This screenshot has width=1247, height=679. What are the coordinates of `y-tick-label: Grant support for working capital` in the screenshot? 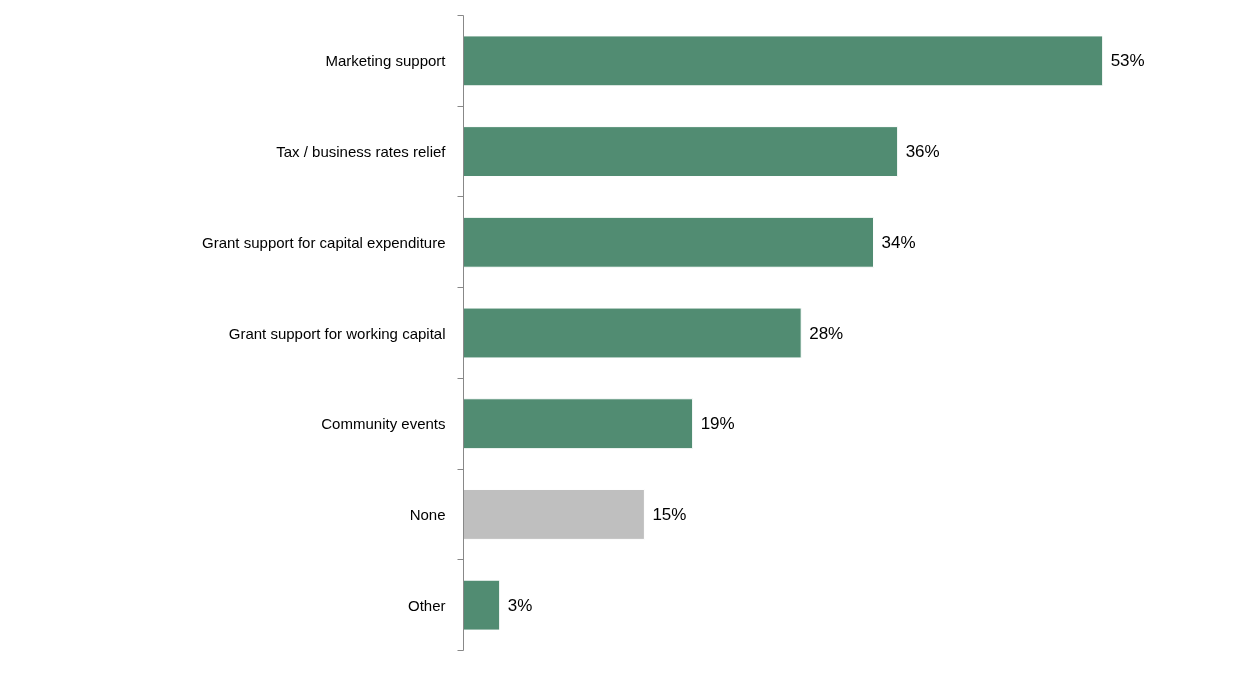 It's located at (337, 333).